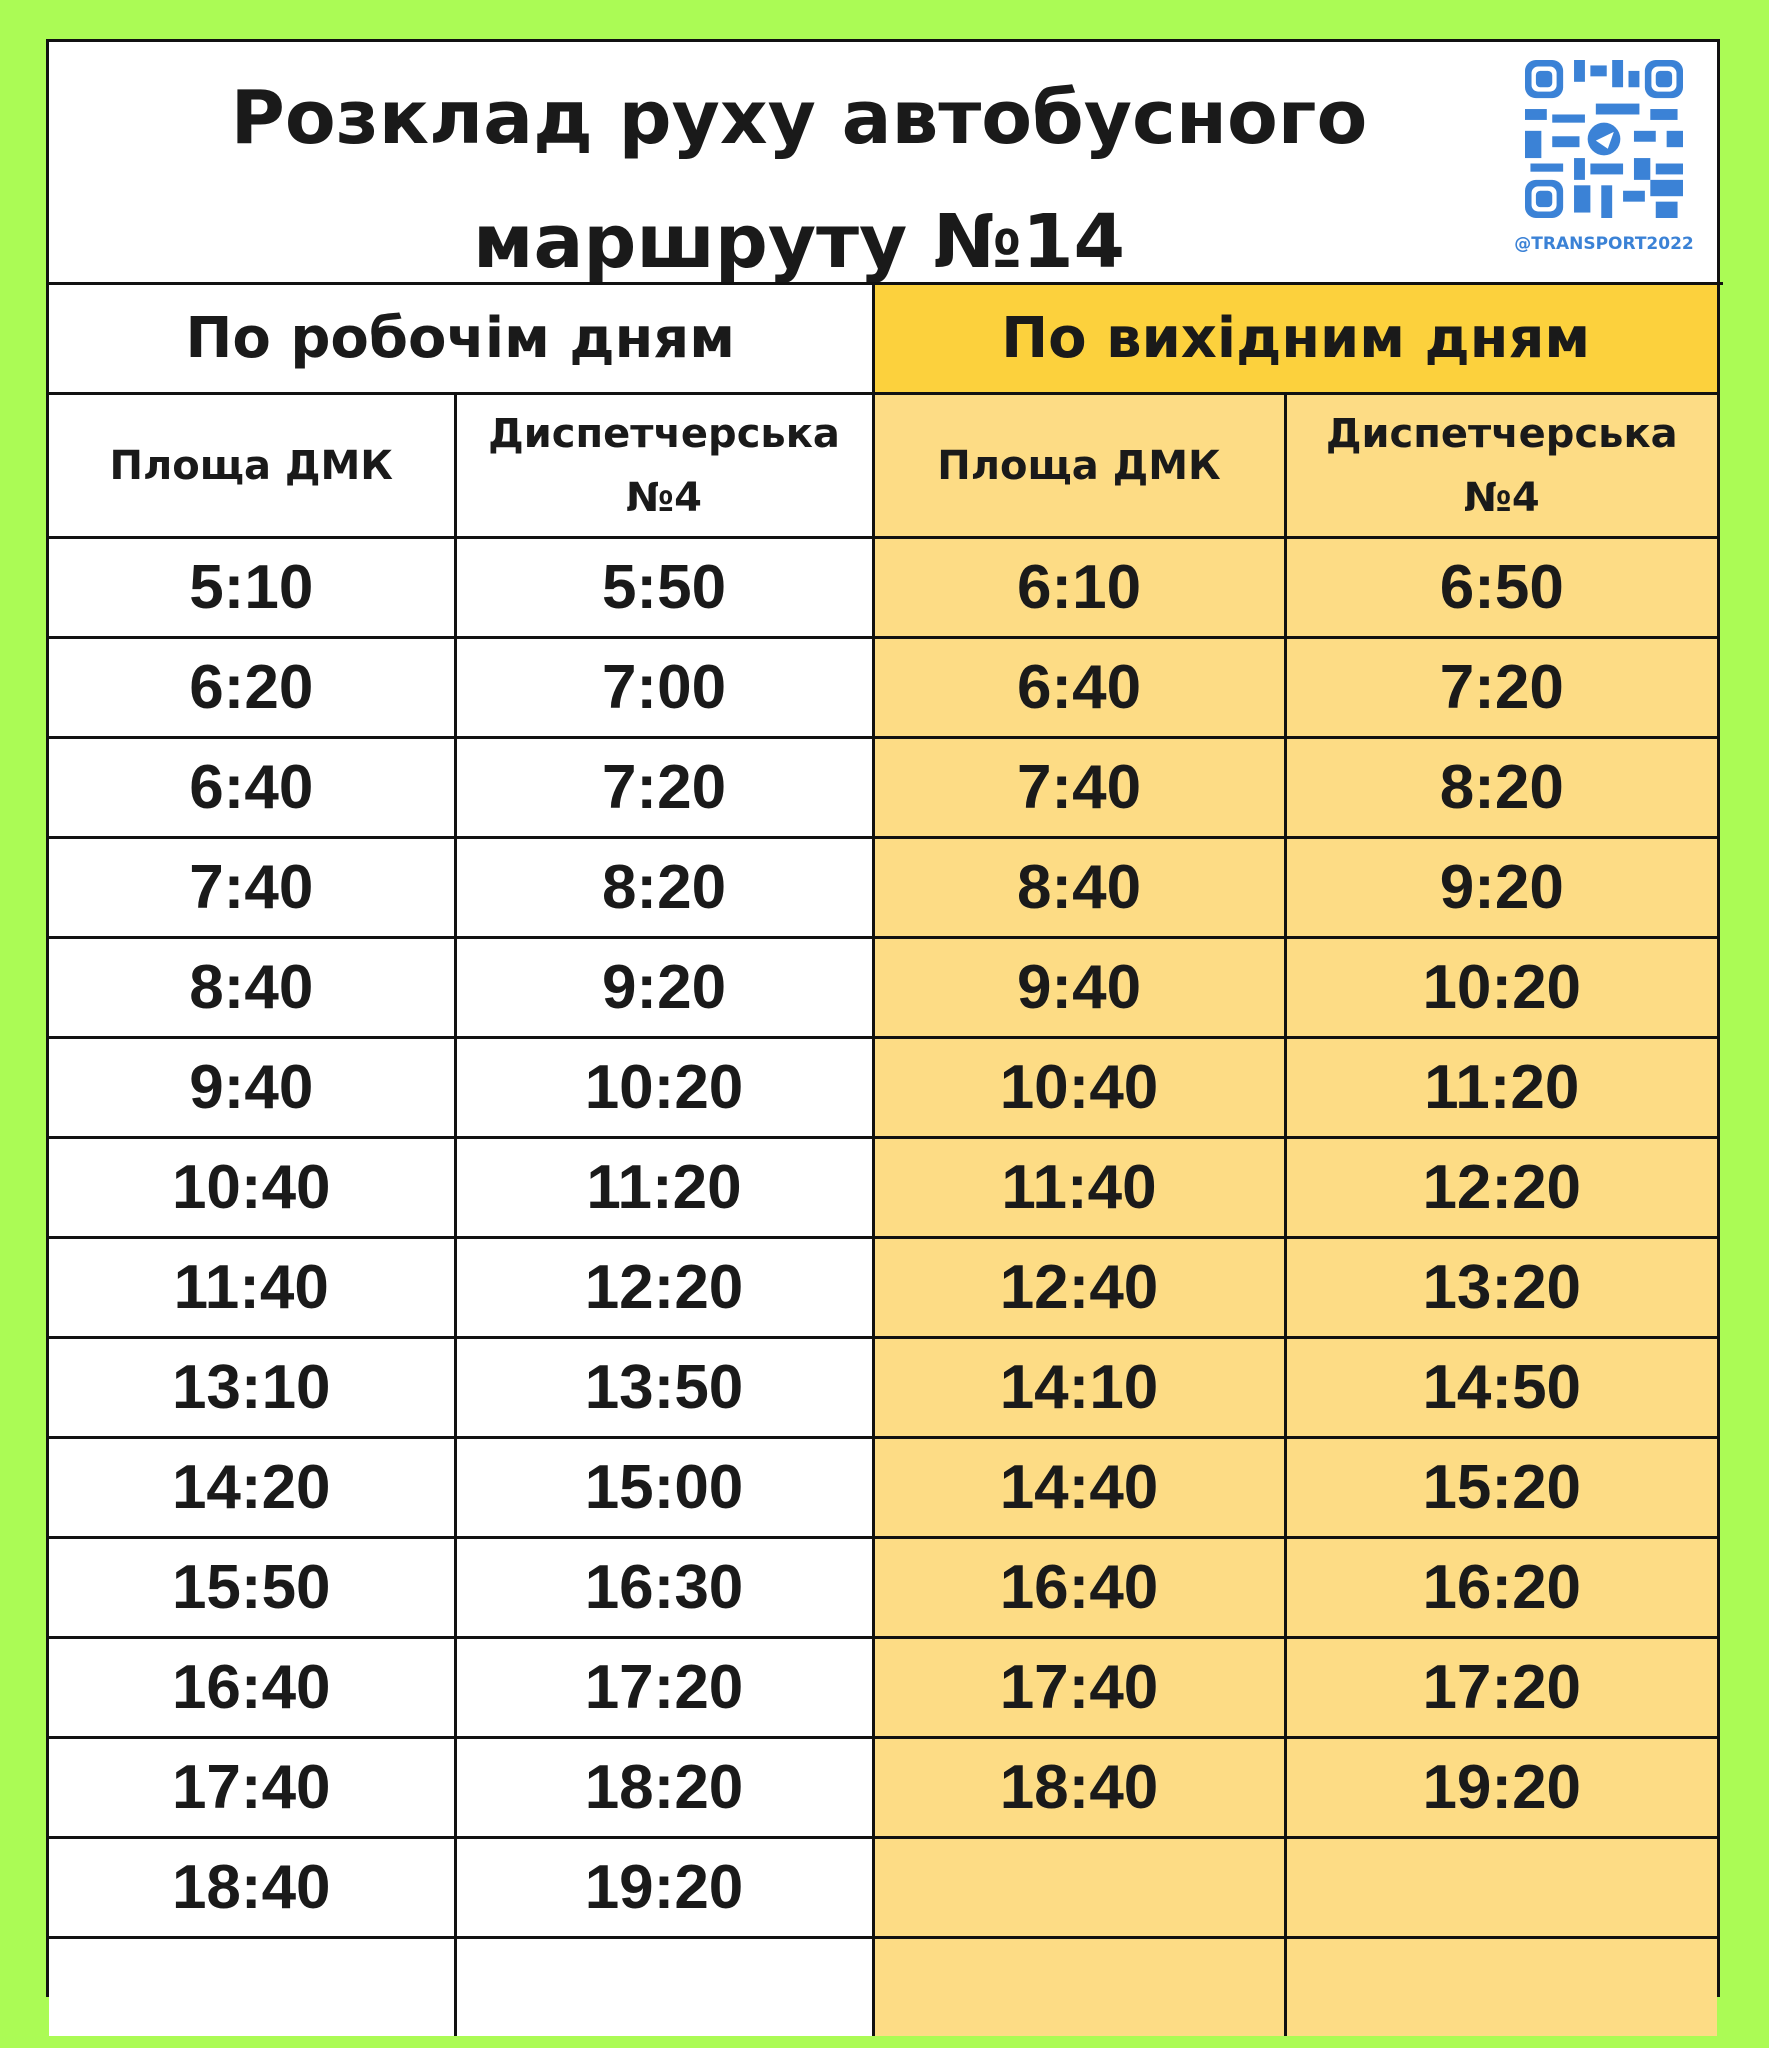  What do you see at coordinates (253, 1087) in the screenshot?
I see `weekdays-time-cell: 9:40` at bounding box center [253, 1087].